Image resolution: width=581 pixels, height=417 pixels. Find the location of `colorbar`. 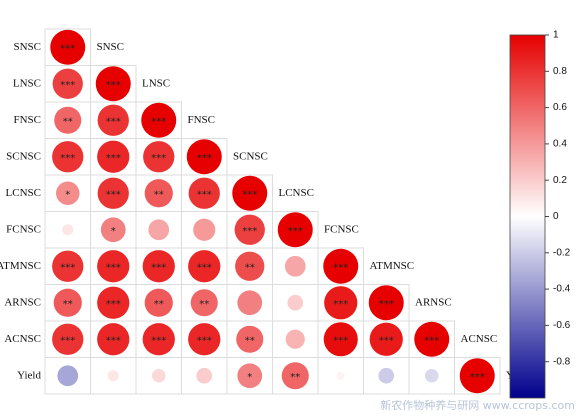

colorbar is located at coordinates (527, 216).